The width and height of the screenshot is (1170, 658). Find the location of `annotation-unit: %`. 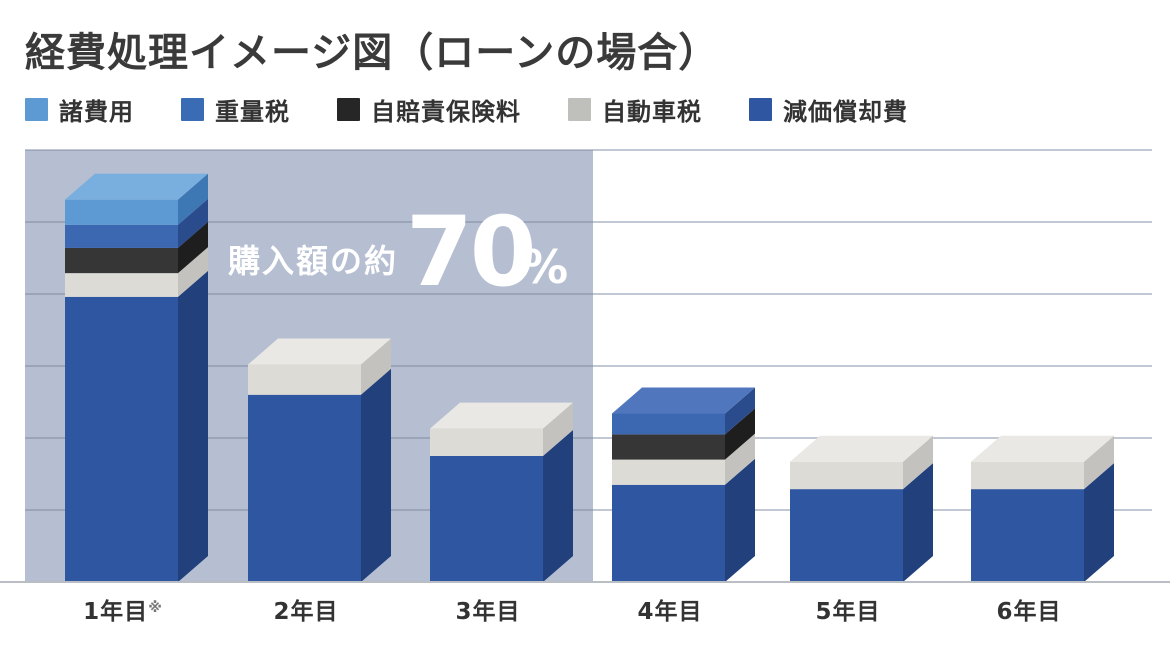

annotation-unit: % is located at coordinates (545, 267).